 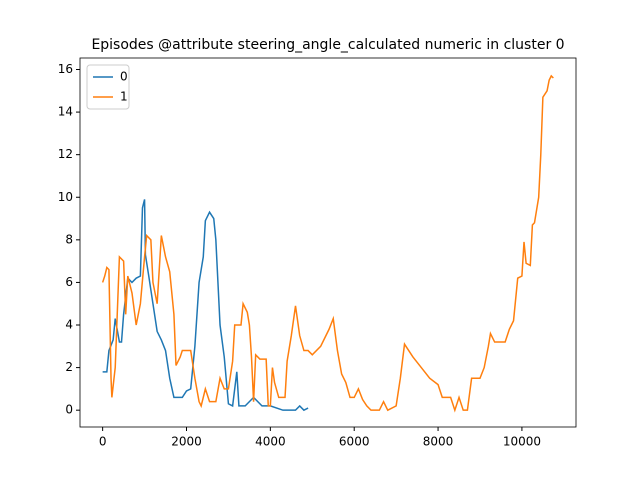 I want to click on legend-box, so click(x=108, y=87).